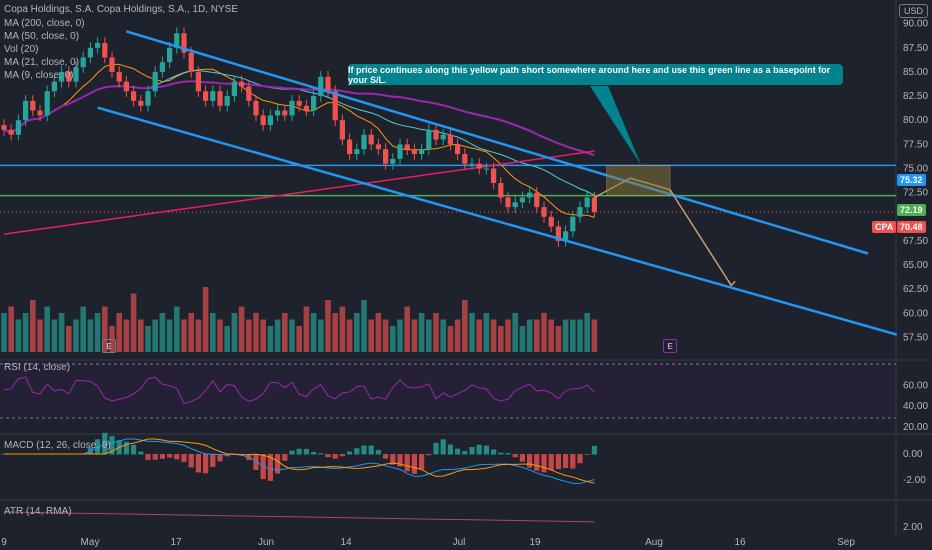  Describe the element at coordinates (44, 23) in the screenshot. I see `indicator-ma200-label: MA (200, close, 0)` at that location.